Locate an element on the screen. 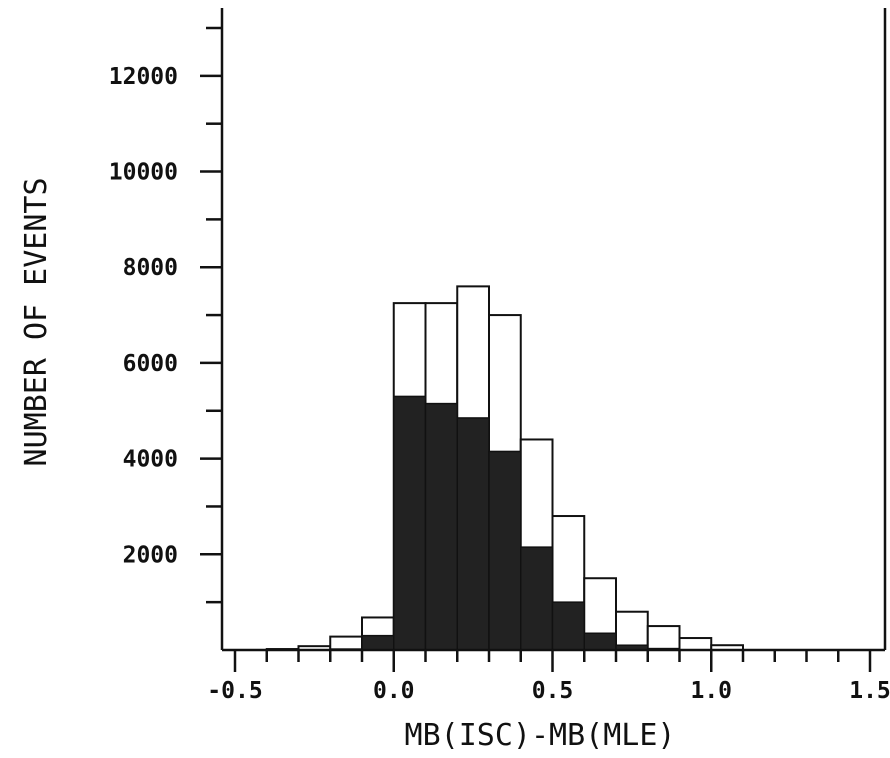 This screenshot has width=890, height=758. x-tick-label: 0.0 is located at coordinates (394, 691).